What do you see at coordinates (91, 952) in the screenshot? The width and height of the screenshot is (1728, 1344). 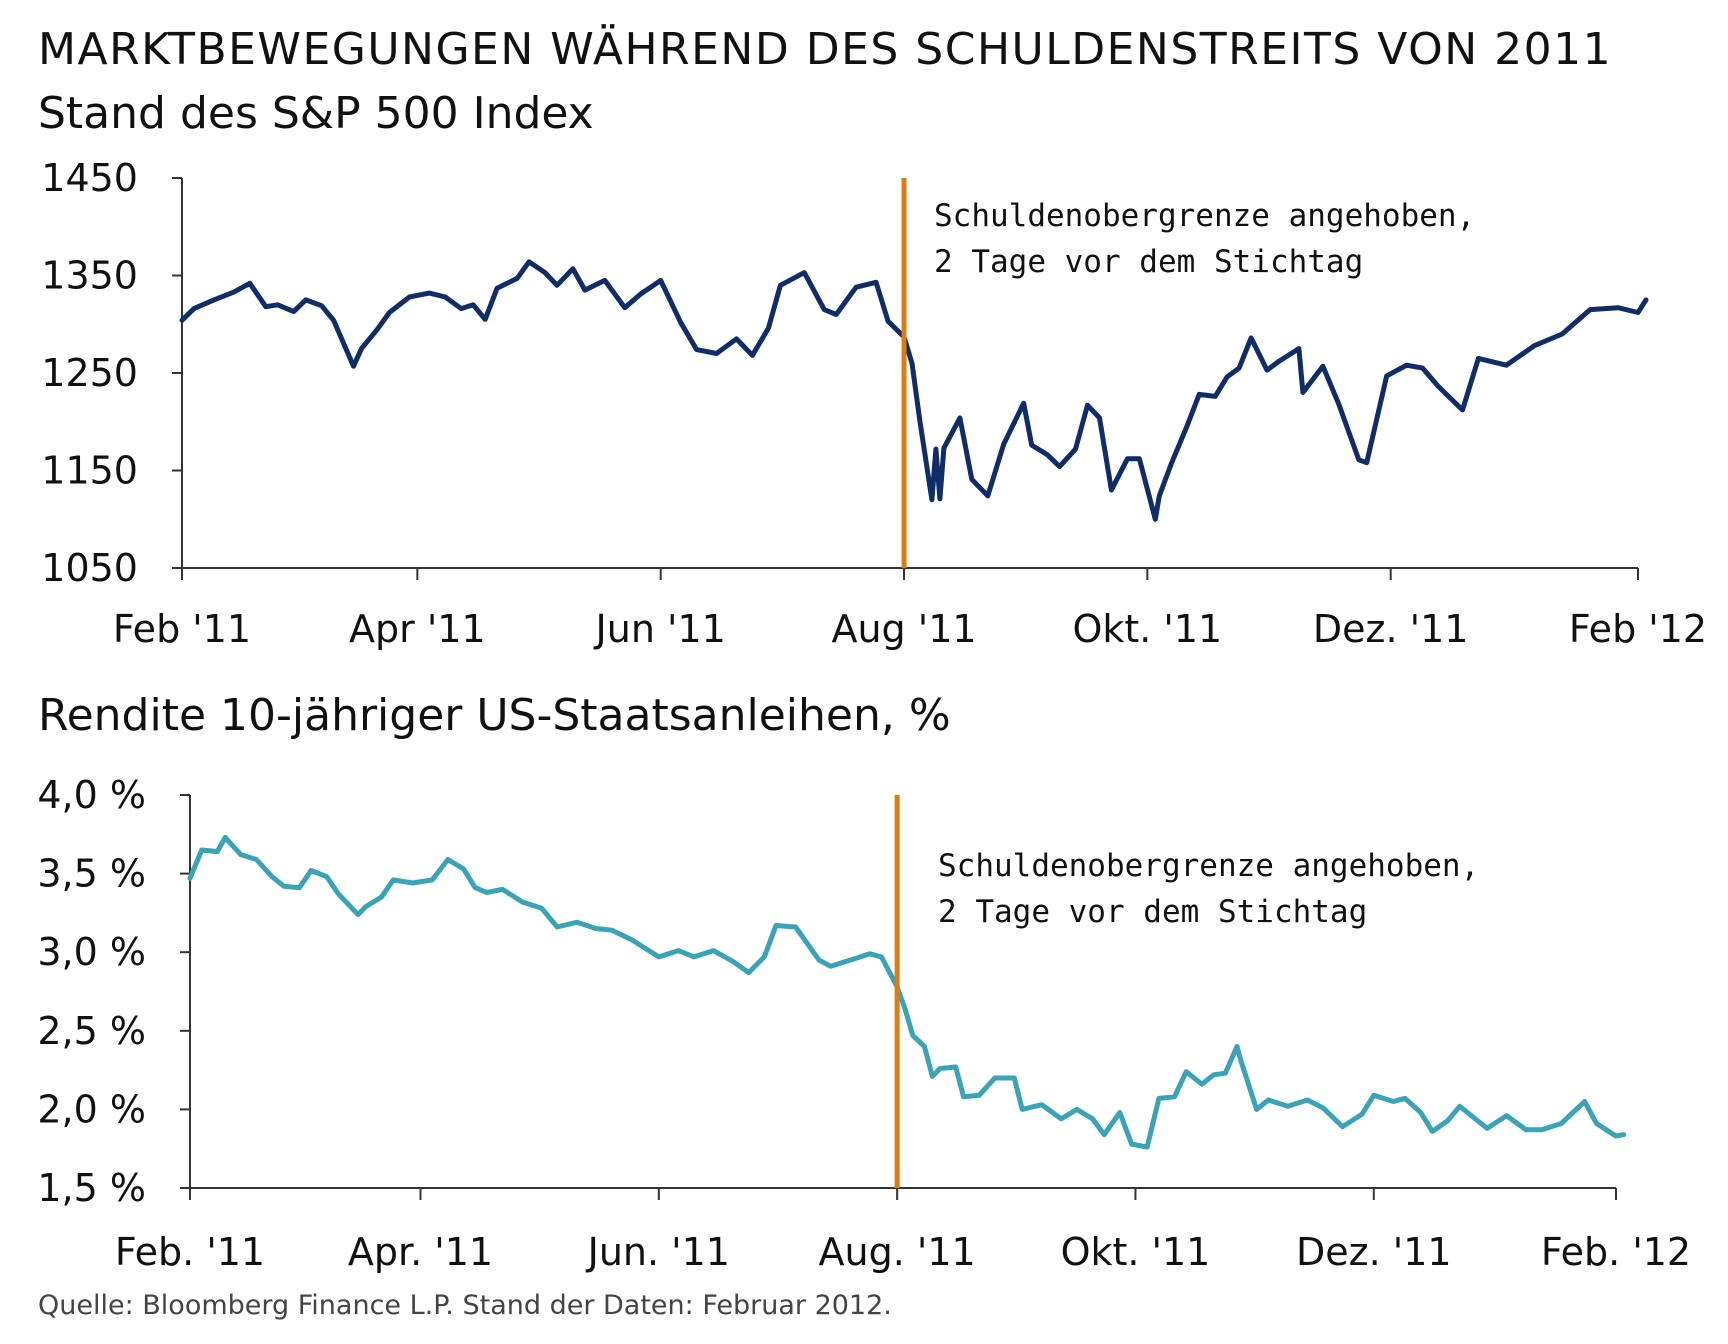 I see `y-tick-label: 3,0 %` at bounding box center [91, 952].